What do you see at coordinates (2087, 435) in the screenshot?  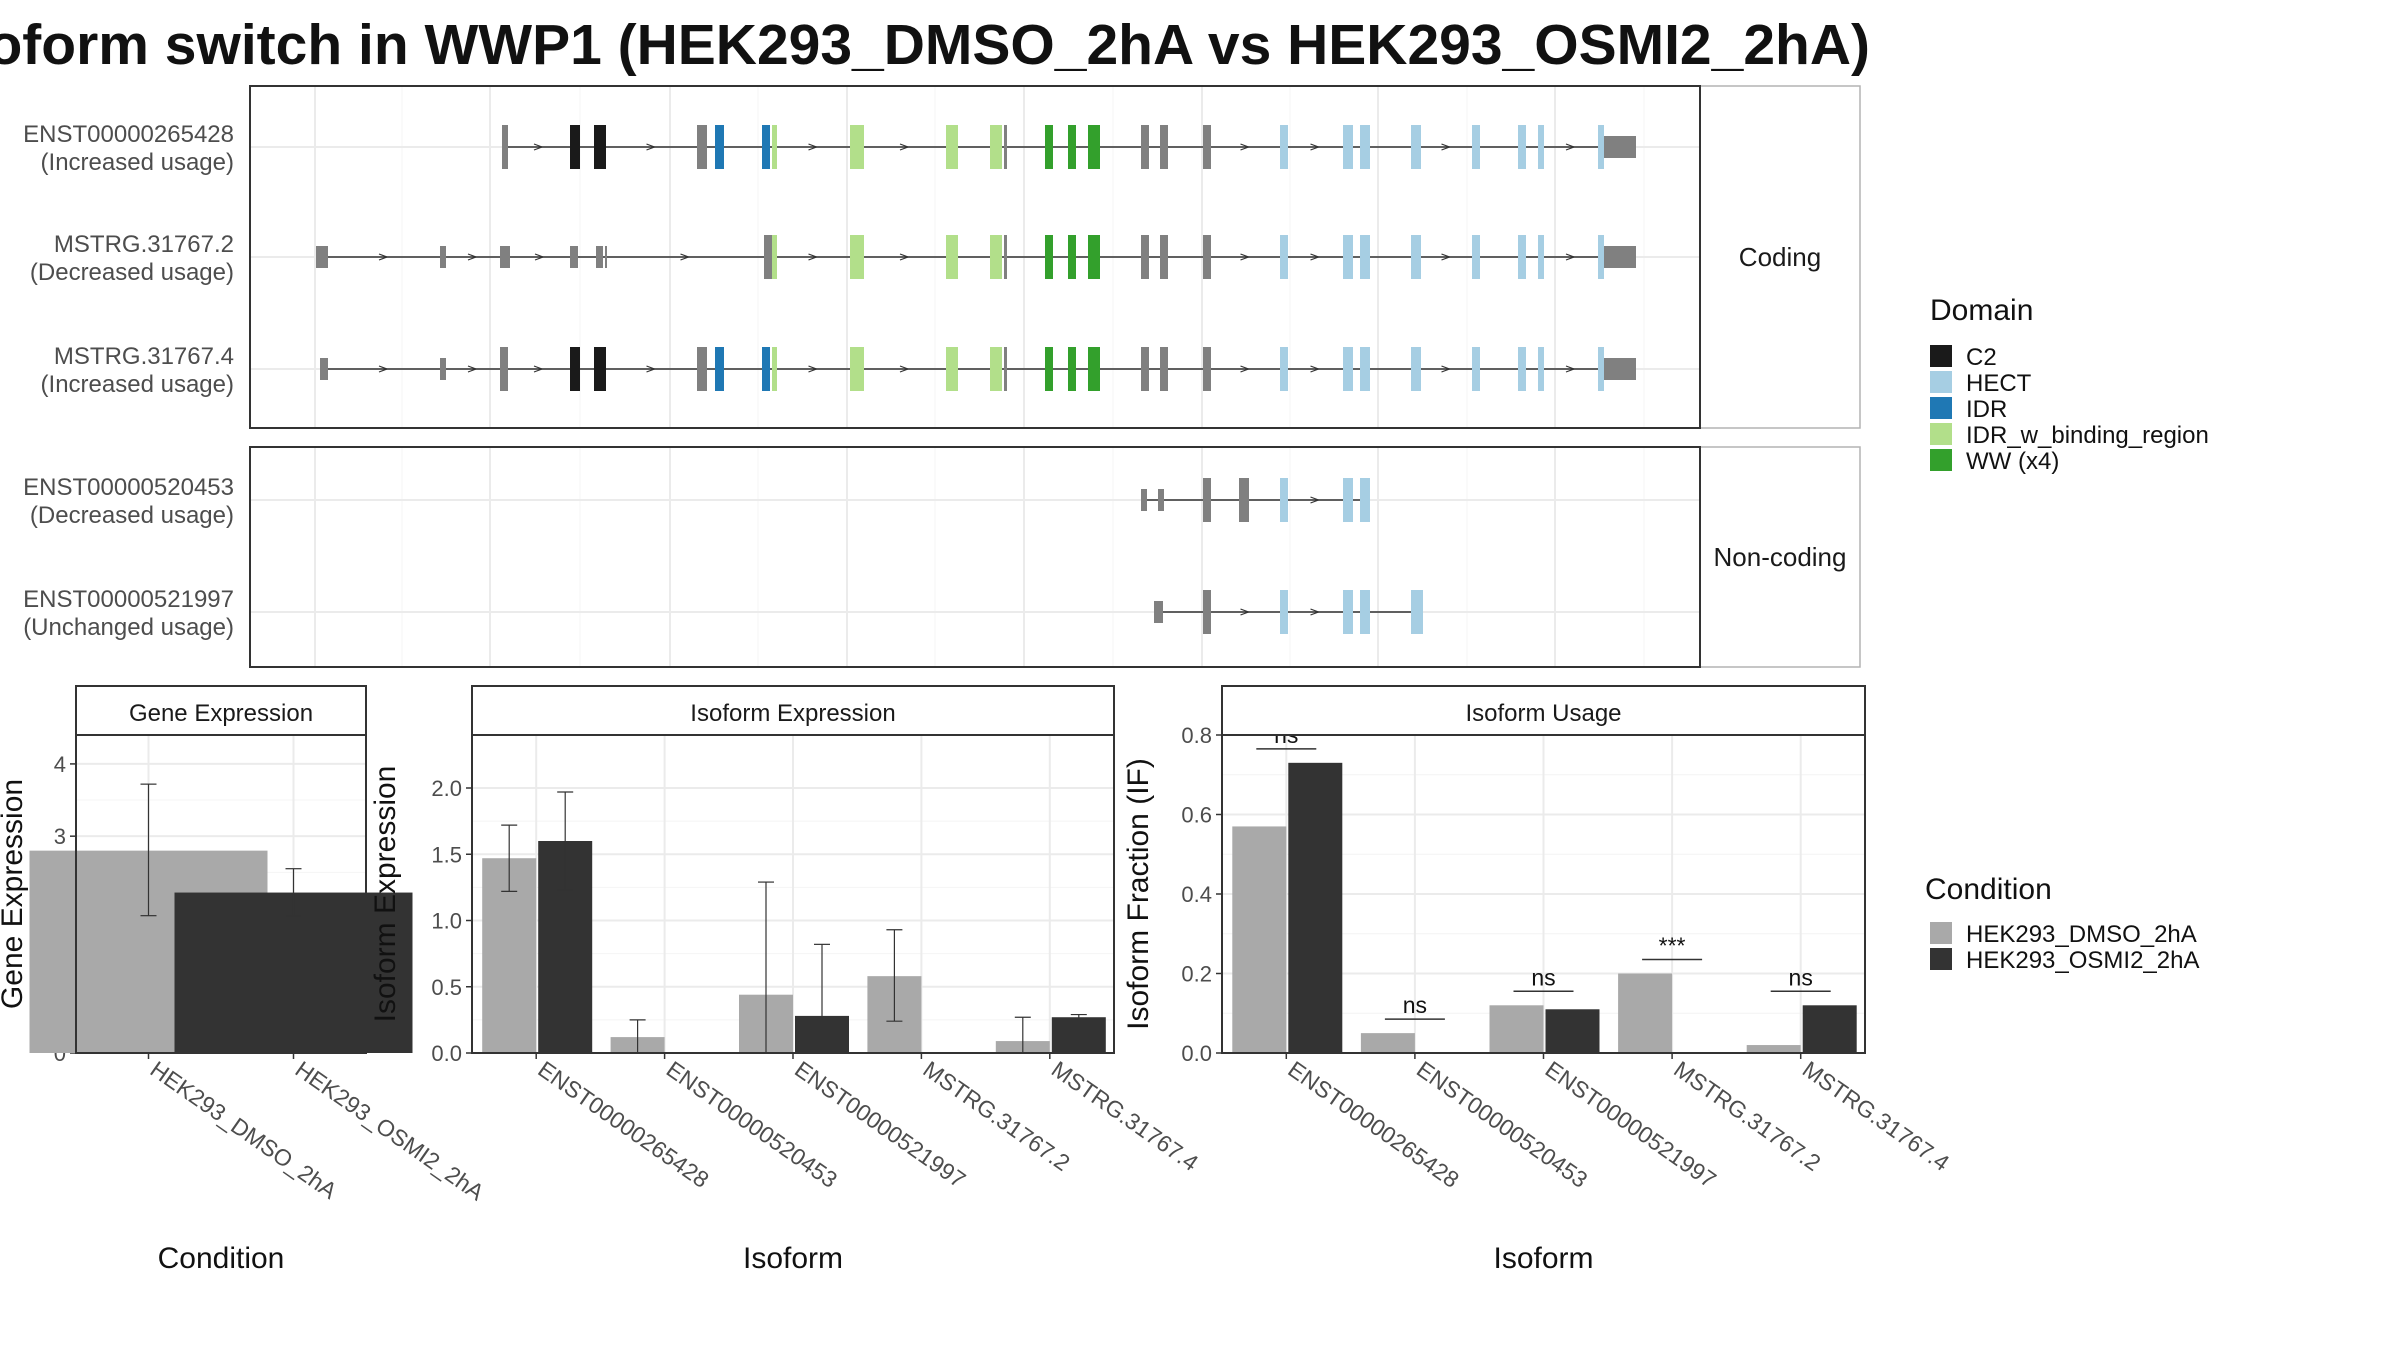 I see `domain-legend-label: IDR_w_binding_region` at bounding box center [2087, 435].